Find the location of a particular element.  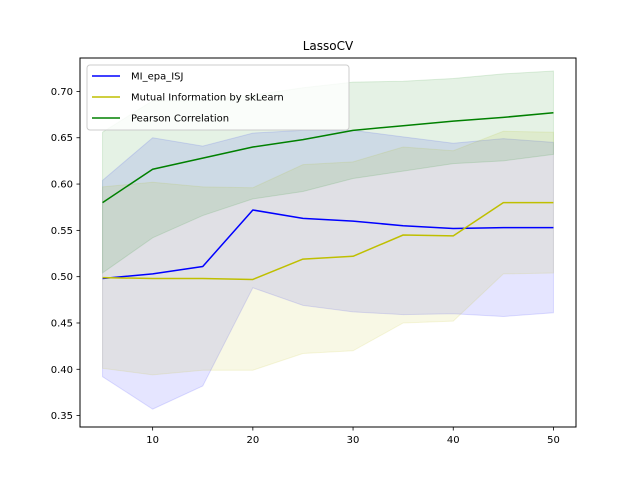

legend-label: MI_epa_ISJ is located at coordinates (157, 77).